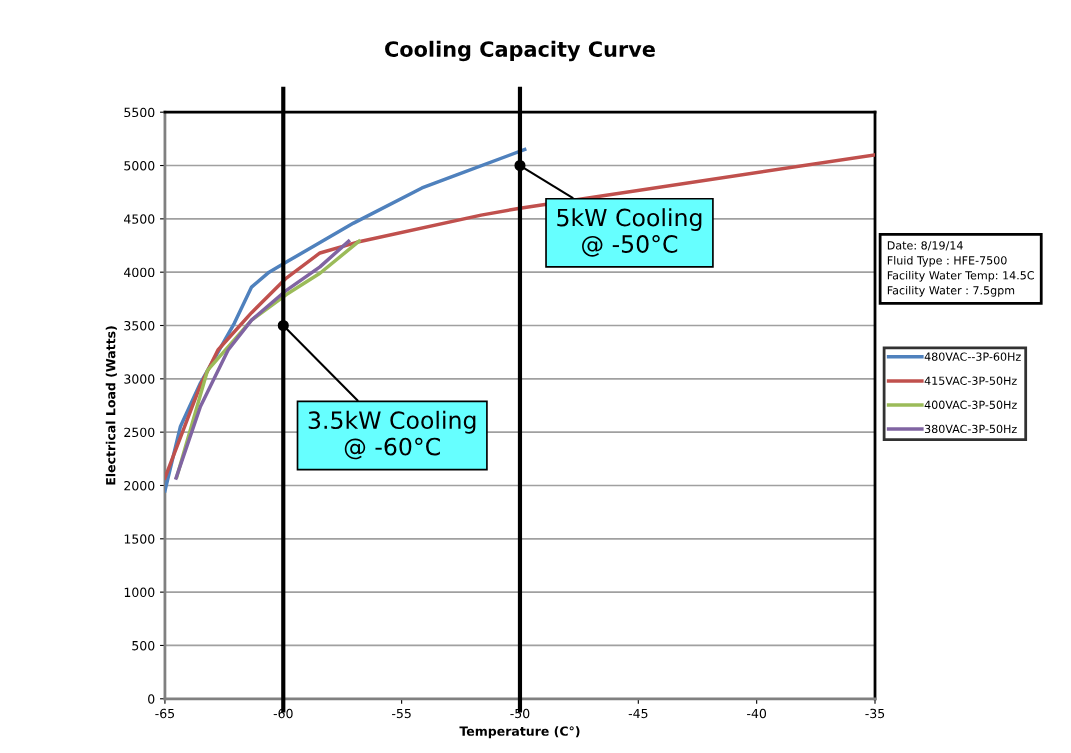 This screenshot has width=1071, height=753. Describe the element at coordinates (970, 405) in the screenshot. I see `legend-label: 400VAC-3P-50Hz` at that location.